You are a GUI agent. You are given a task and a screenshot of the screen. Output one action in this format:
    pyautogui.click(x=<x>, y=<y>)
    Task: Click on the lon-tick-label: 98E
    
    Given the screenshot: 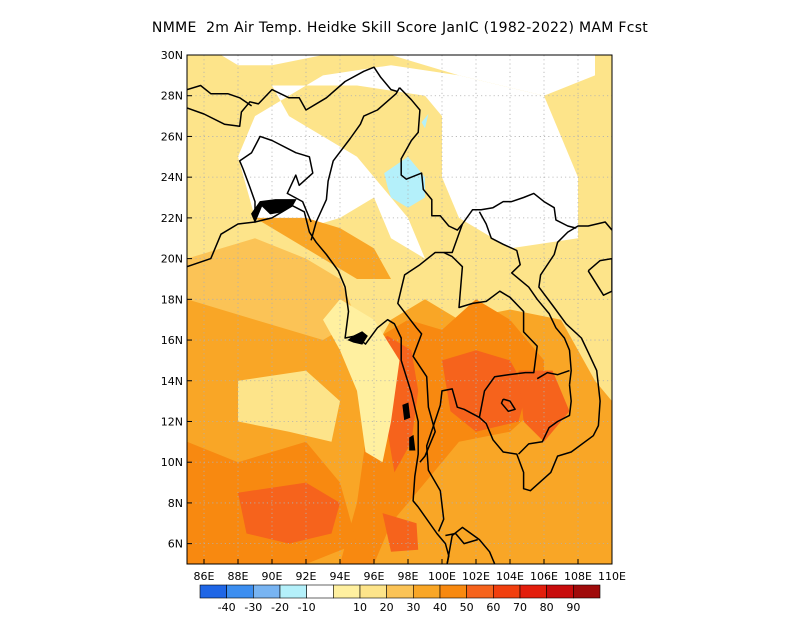 What is the action you would take?
    pyautogui.click(x=408, y=576)
    